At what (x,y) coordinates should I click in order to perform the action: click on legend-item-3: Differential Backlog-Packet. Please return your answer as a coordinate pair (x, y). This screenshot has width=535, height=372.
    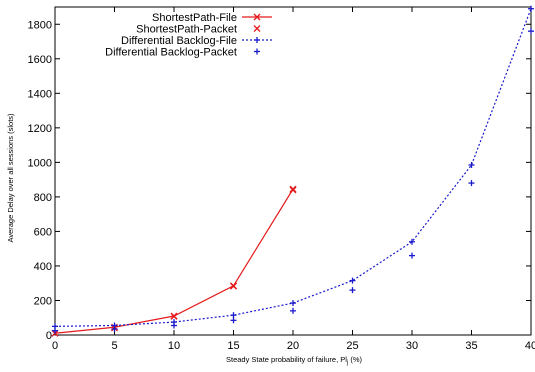
    Looking at the image, I should click on (182, 53).